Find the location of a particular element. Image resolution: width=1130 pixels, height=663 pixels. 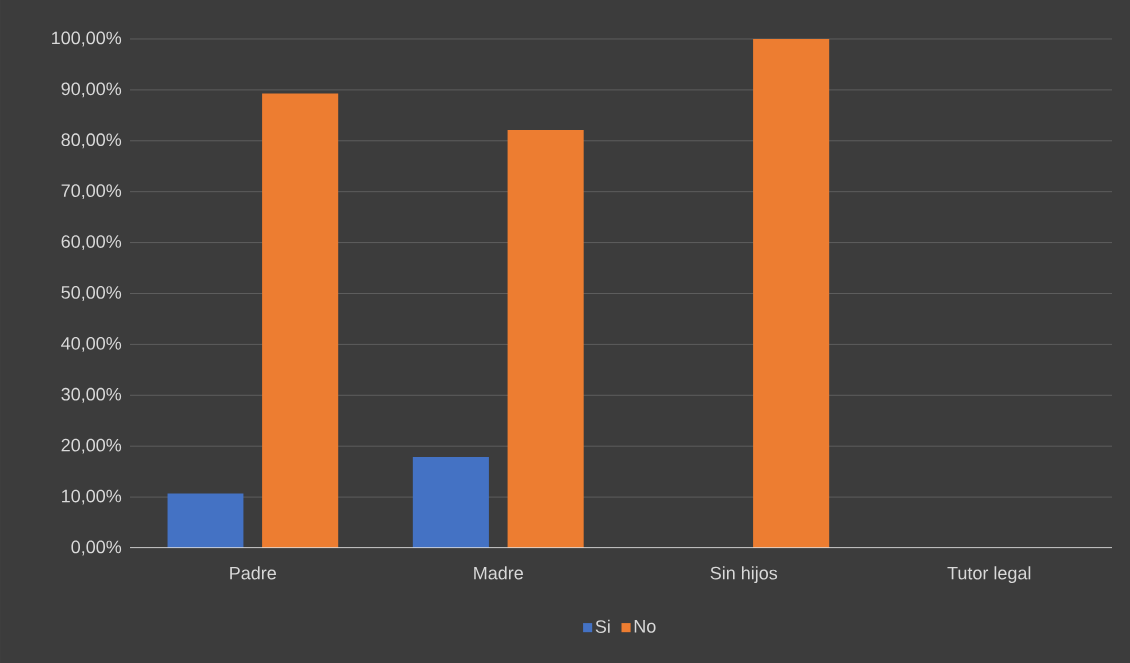

x-tick-label: Padre is located at coordinates (253, 573).